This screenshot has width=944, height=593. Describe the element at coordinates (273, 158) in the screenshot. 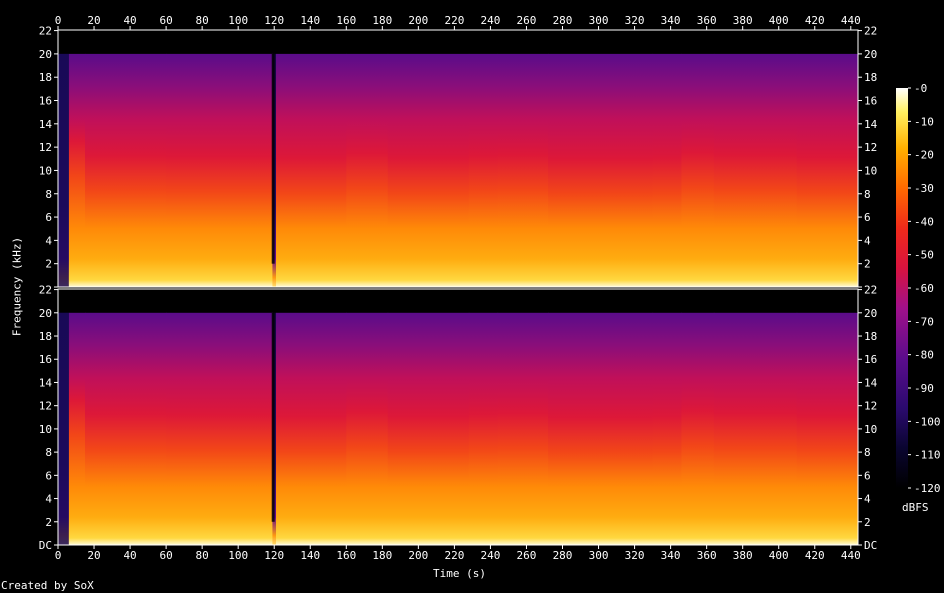

I see `silence-gap` at that location.